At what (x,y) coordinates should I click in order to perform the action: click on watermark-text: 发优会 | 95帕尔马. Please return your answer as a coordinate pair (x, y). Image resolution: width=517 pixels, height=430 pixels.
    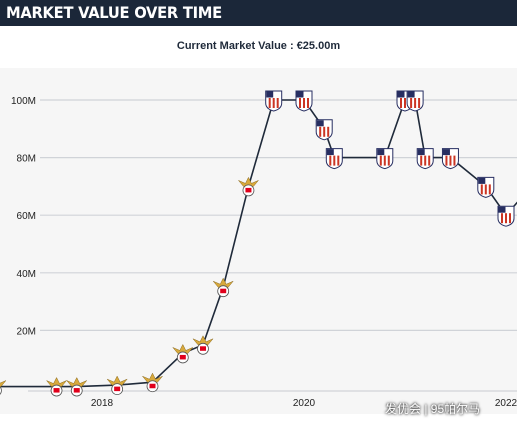
    Looking at the image, I should click on (433, 409).